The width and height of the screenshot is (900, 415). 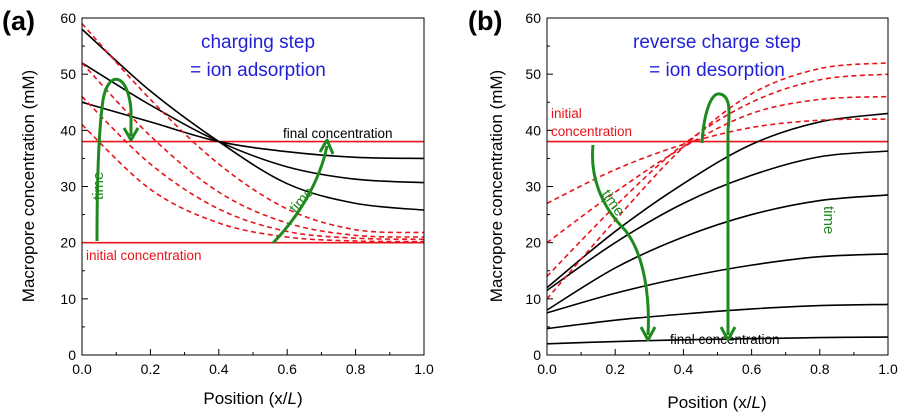 What do you see at coordinates (338, 133) in the screenshot?
I see `final-concentration-label-a: final concentration` at bounding box center [338, 133].